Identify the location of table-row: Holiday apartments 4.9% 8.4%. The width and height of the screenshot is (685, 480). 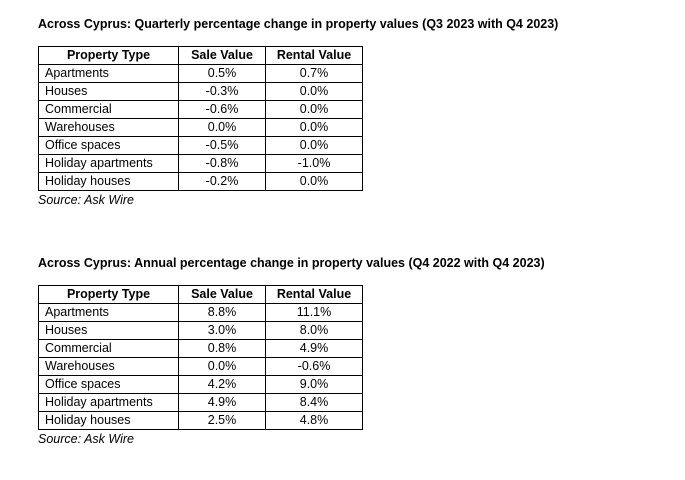
(200, 402).